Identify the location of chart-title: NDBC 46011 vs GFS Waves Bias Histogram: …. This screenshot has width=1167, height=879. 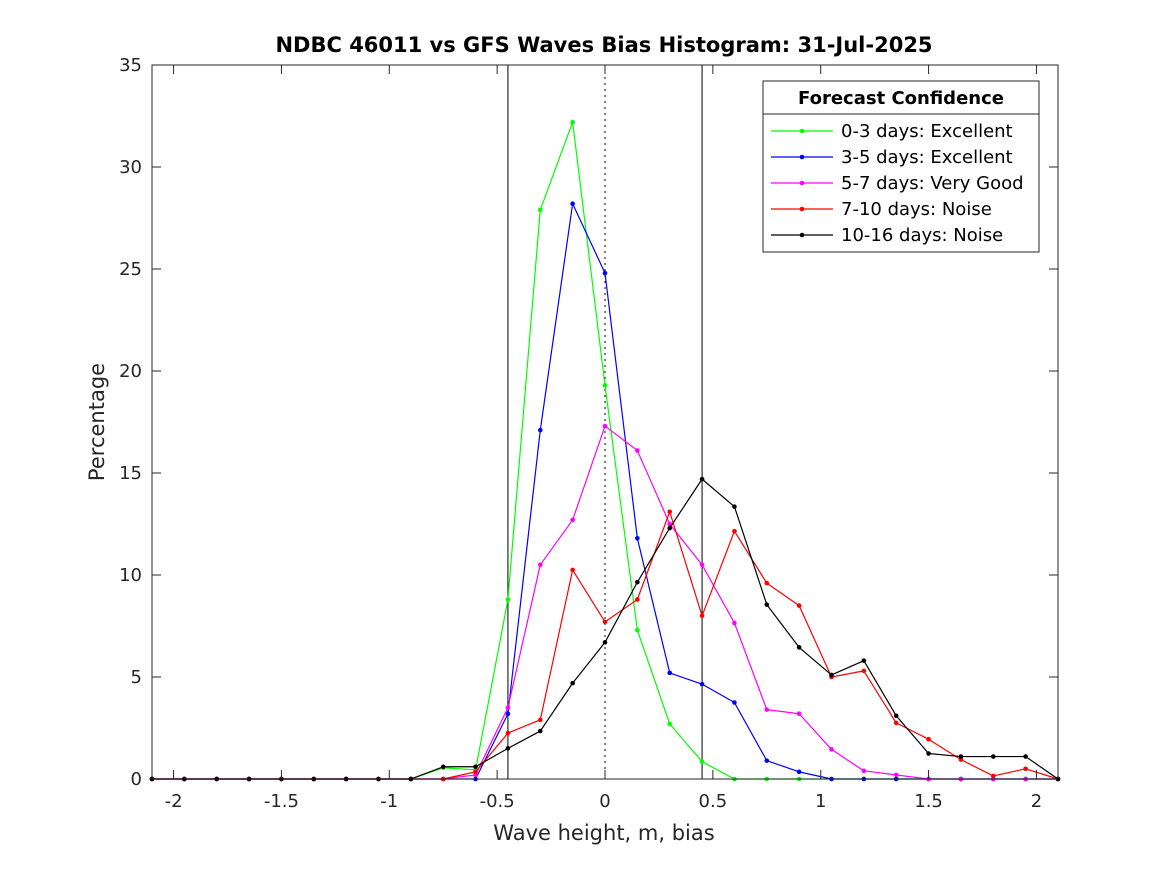
(603, 45).